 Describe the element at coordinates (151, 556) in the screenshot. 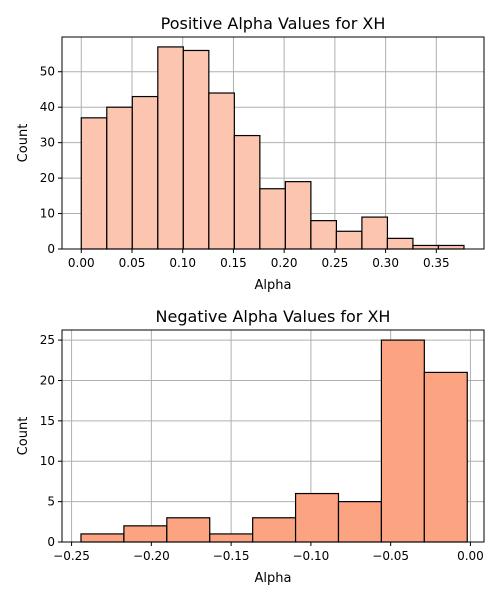

I see `x-tick-label: −0.20` at that location.